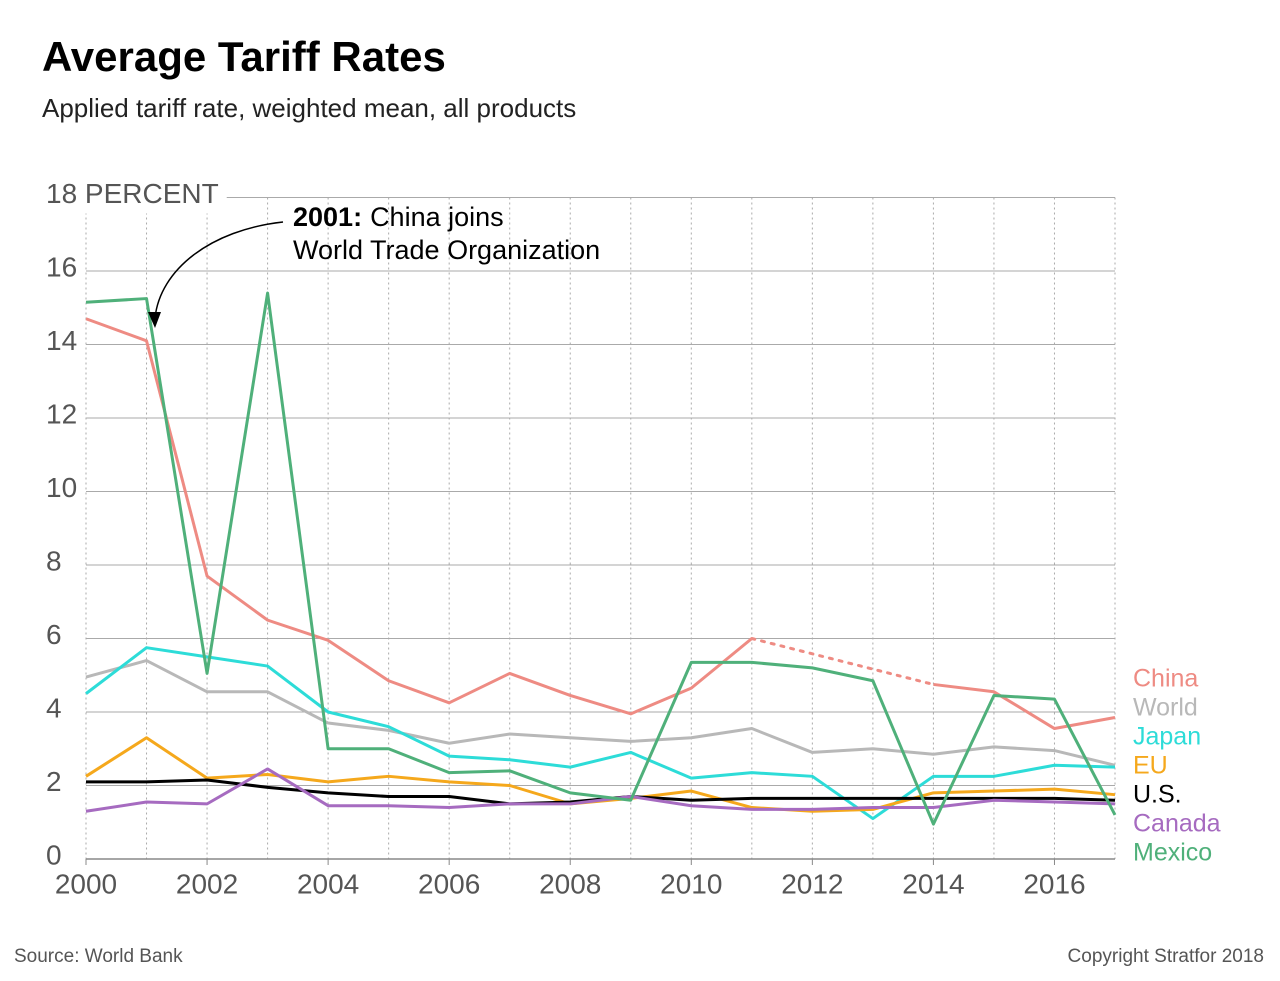  Describe the element at coordinates (812, 883) in the screenshot. I see `x-tick-label: 2012` at that location.